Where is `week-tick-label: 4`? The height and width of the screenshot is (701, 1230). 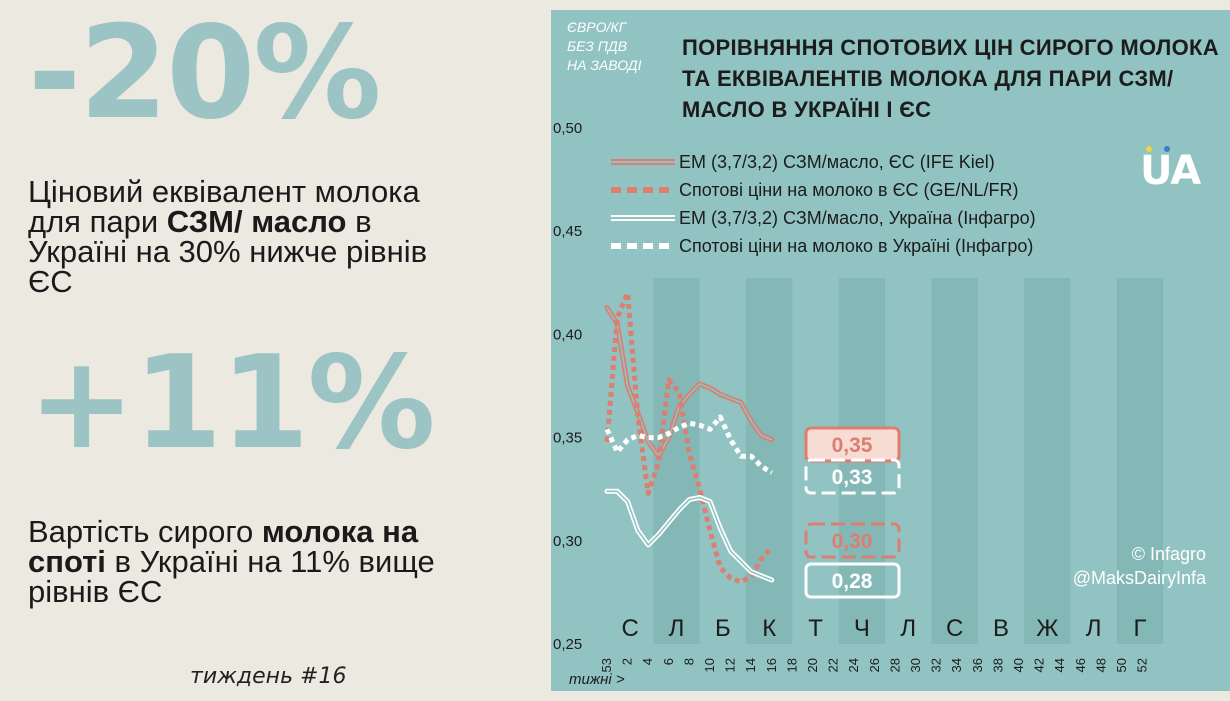
week-tick-label: 4 is located at coordinates (647, 661).